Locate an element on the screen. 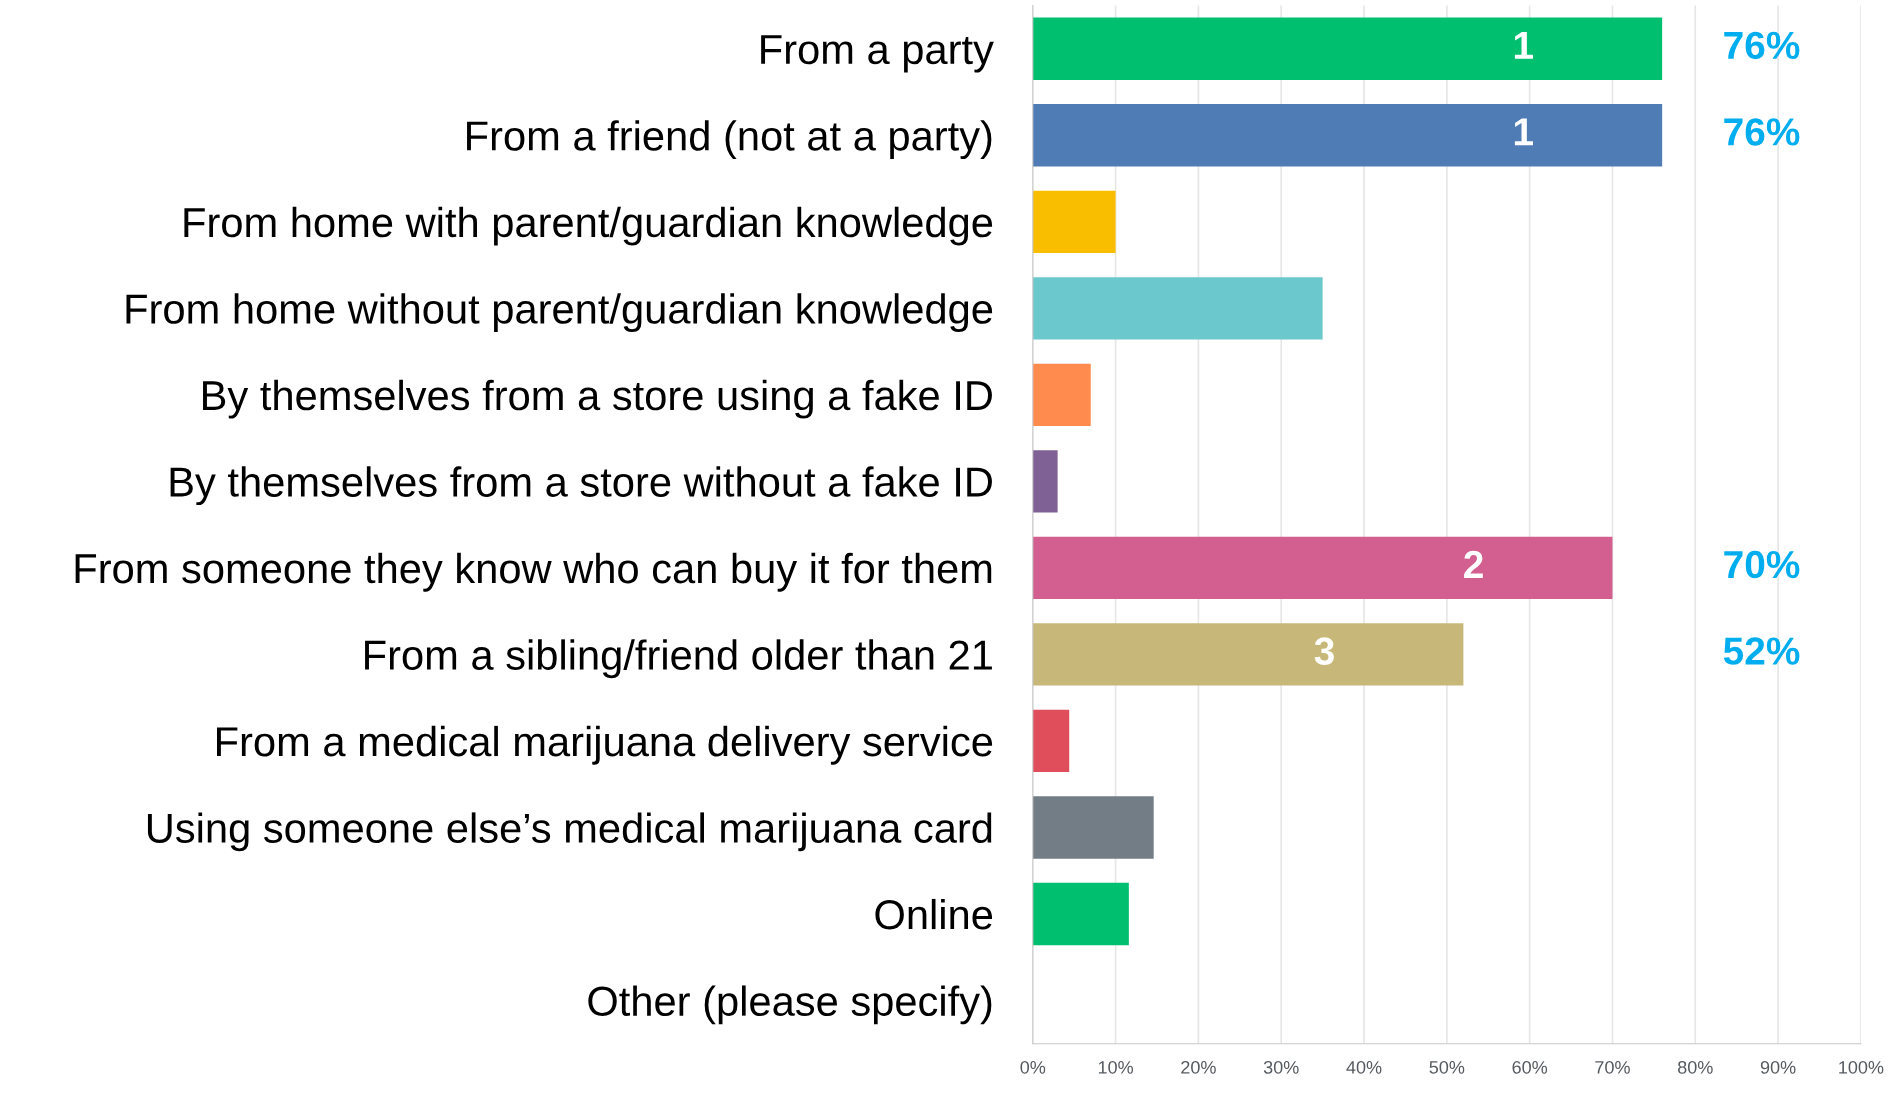 The image size is (1895, 1093). y-tick-label: By themselves from a store using a fake ID is located at coordinates (597, 399).